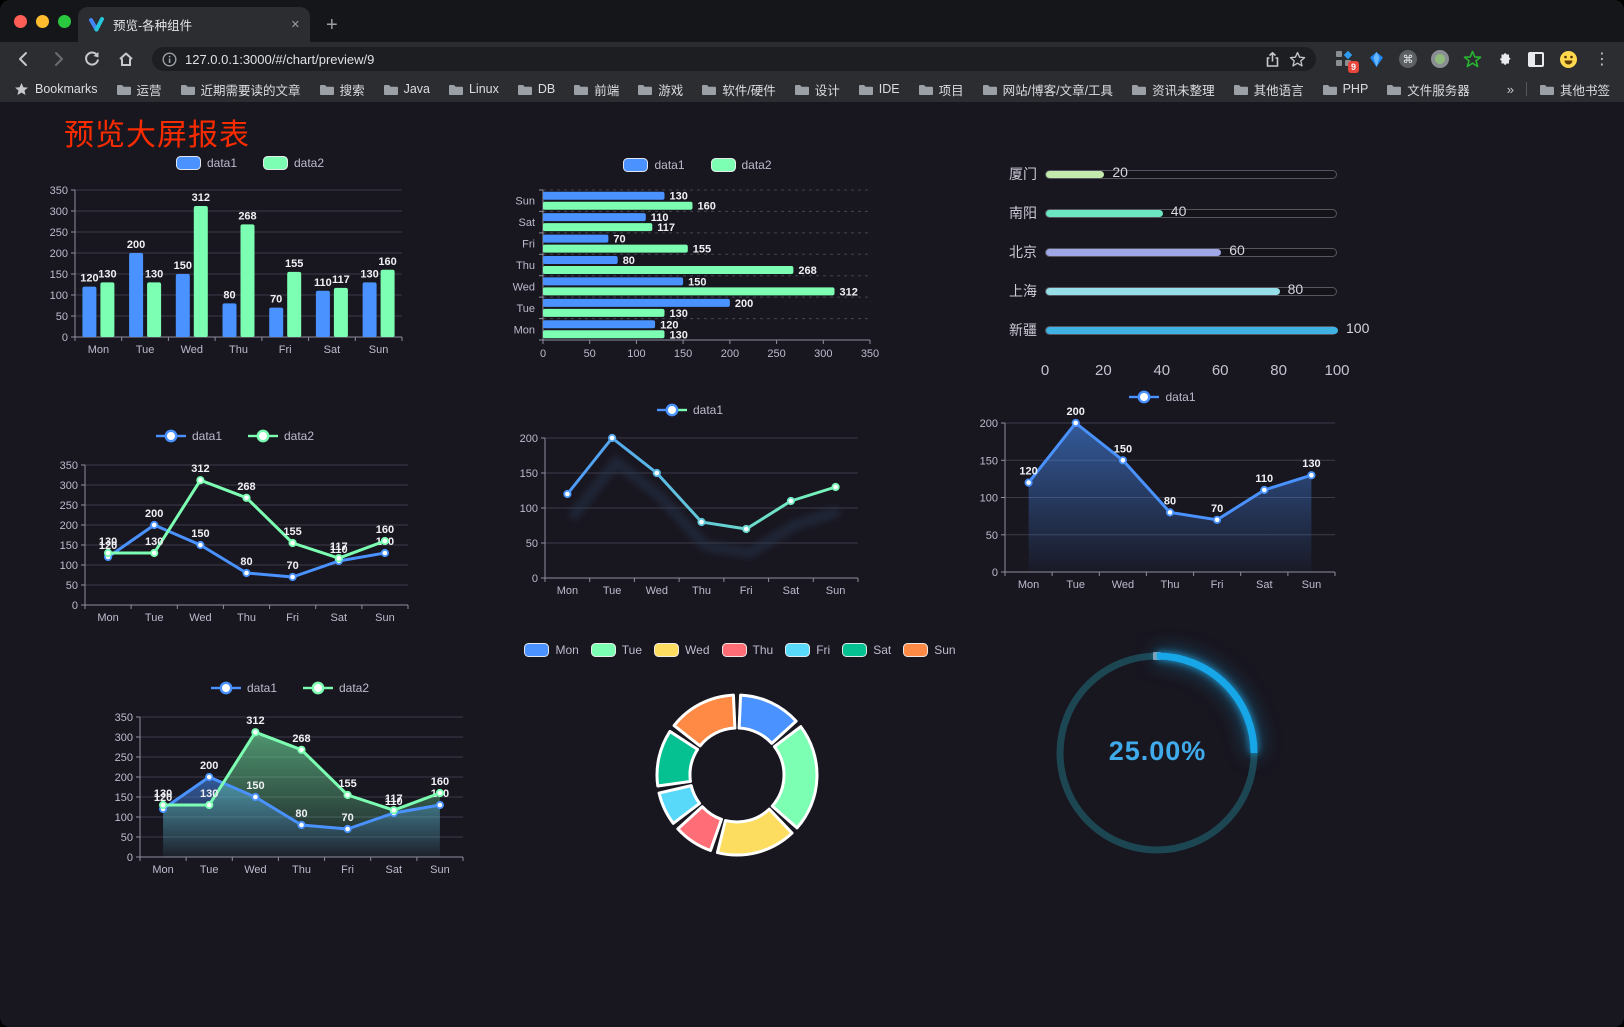 The width and height of the screenshot is (1624, 1027). Describe the element at coordinates (1075, 174) in the screenshot. I see `progress-fill` at that location.